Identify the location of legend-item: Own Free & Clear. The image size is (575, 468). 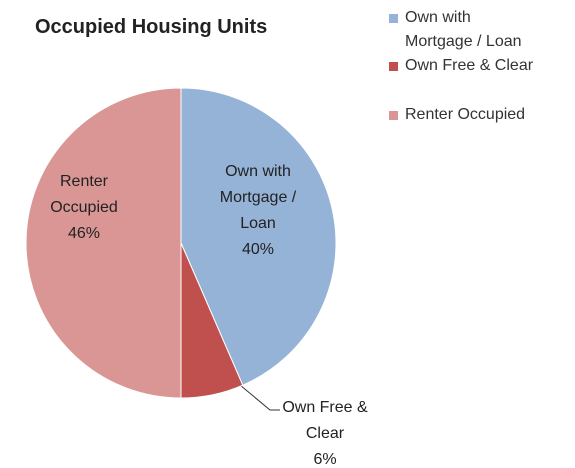
(481, 78).